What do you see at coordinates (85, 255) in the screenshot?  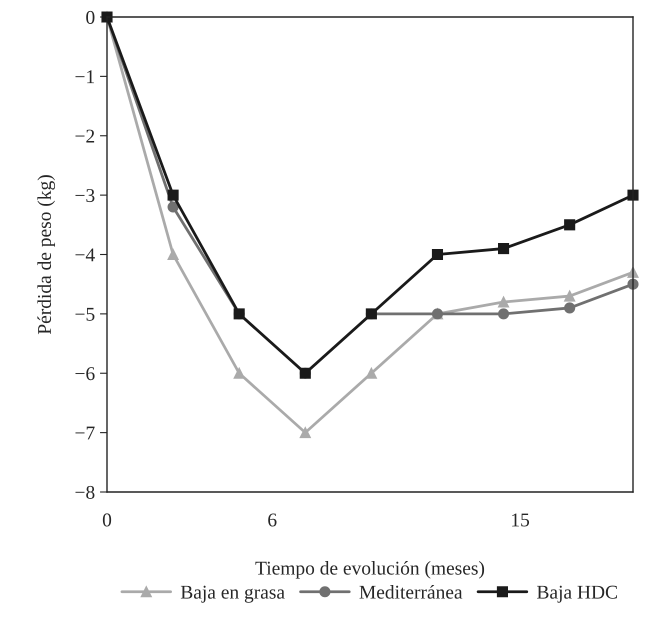 I see `y-tick-label: −4` at bounding box center [85, 255].